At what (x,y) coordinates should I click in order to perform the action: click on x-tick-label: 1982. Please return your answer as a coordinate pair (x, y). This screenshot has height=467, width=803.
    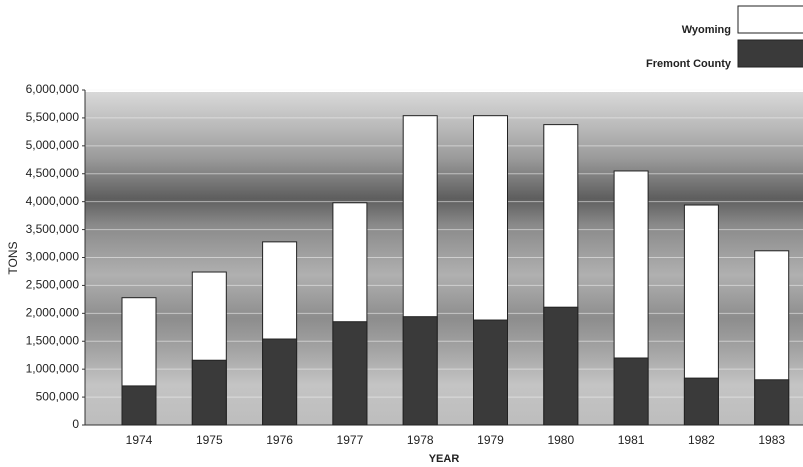
    Looking at the image, I should click on (701, 440).